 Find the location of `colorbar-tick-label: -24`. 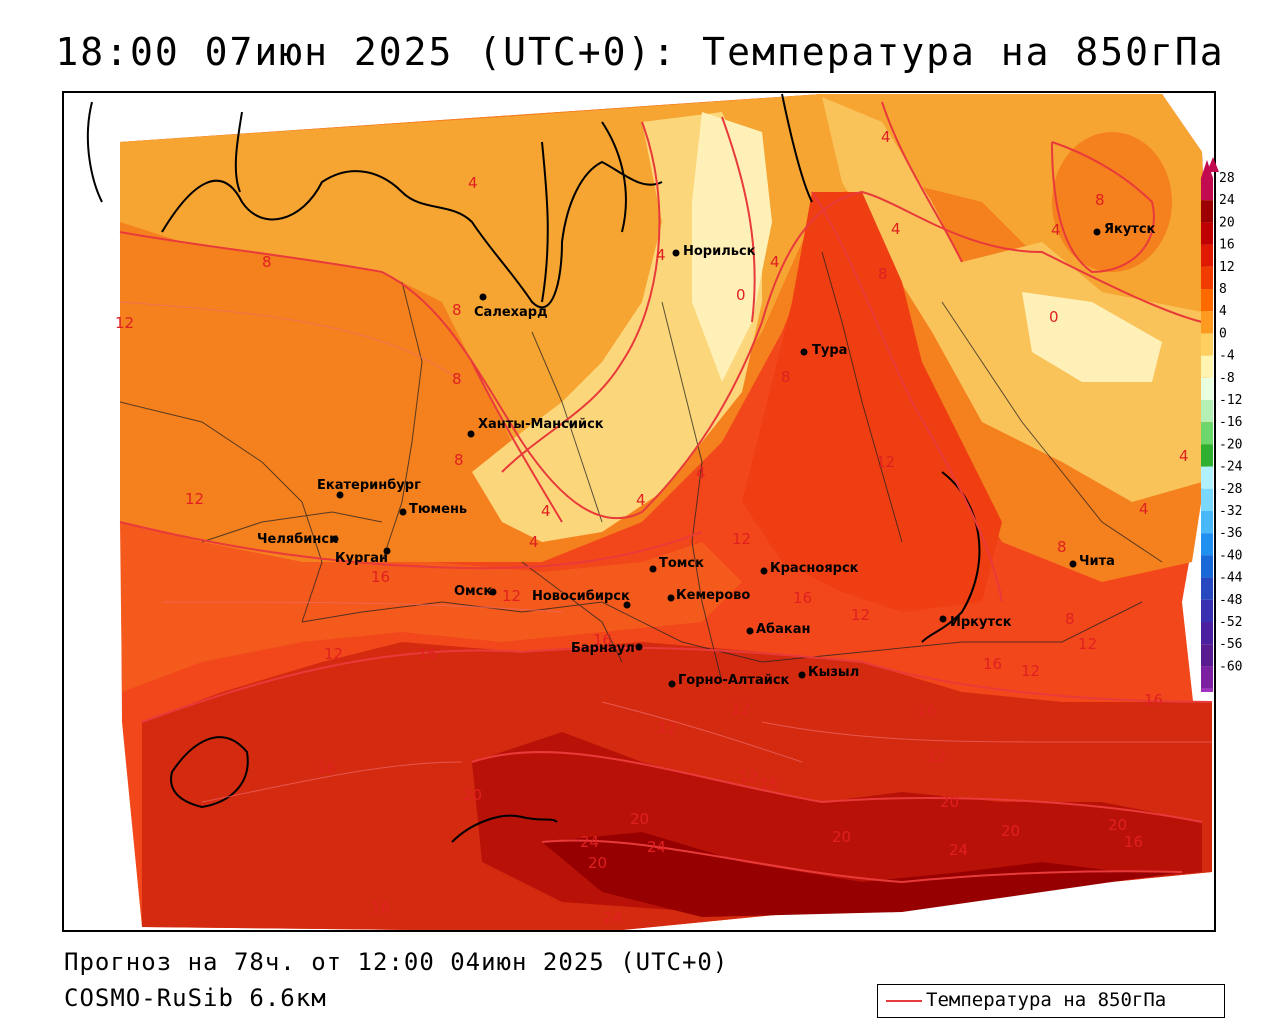

colorbar-tick-label: -24 is located at coordinates (1231, 467).